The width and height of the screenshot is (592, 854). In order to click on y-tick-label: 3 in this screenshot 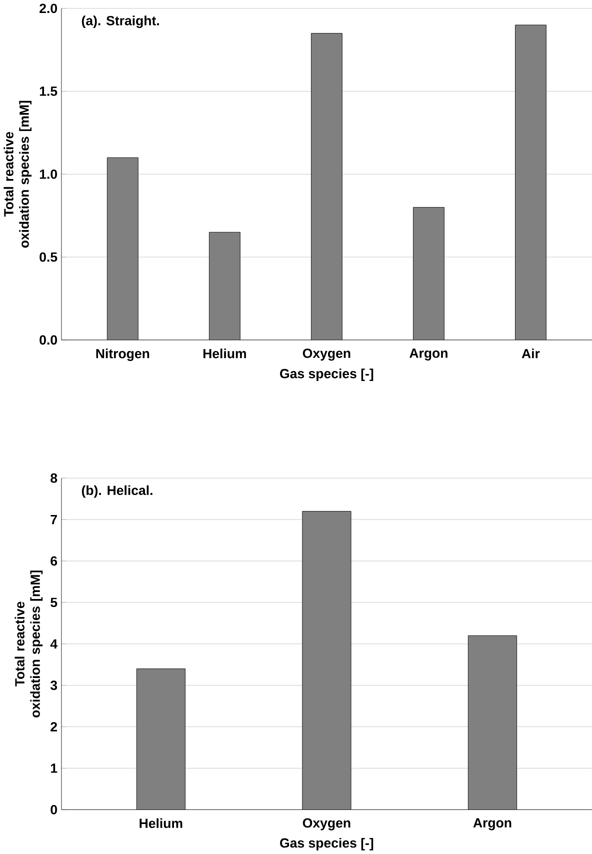, I will do `click(53, 685)`.